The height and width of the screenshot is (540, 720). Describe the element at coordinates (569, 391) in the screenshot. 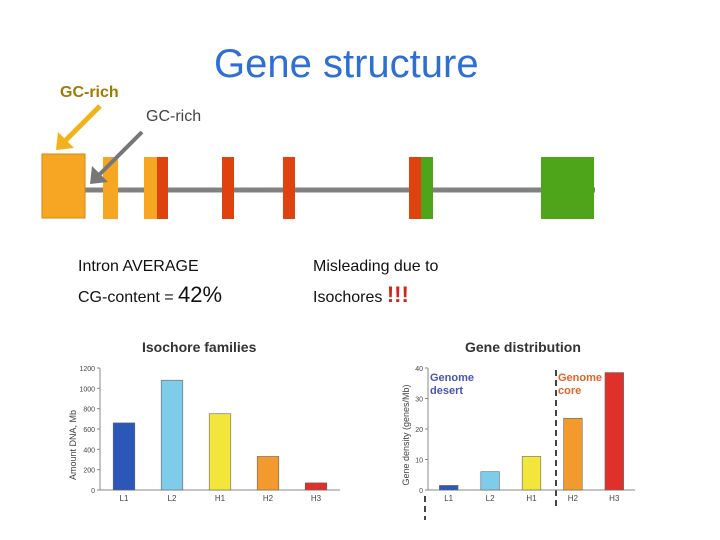

I see `genome-core-label-2: core` at that location.